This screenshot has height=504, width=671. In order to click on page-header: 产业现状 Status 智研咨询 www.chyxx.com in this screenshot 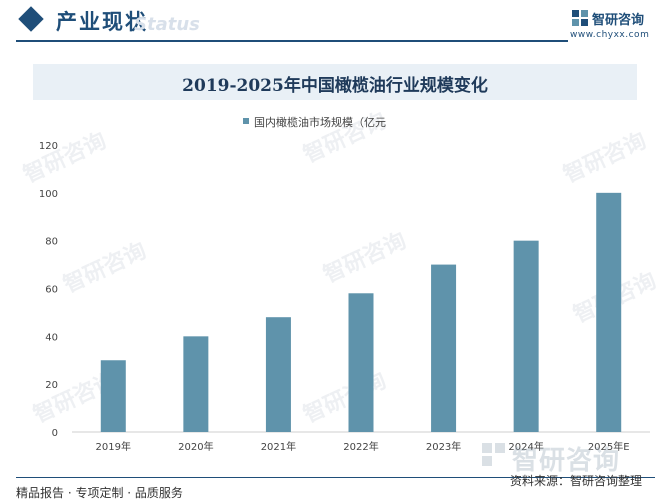, I will do `click(335, 22)`.